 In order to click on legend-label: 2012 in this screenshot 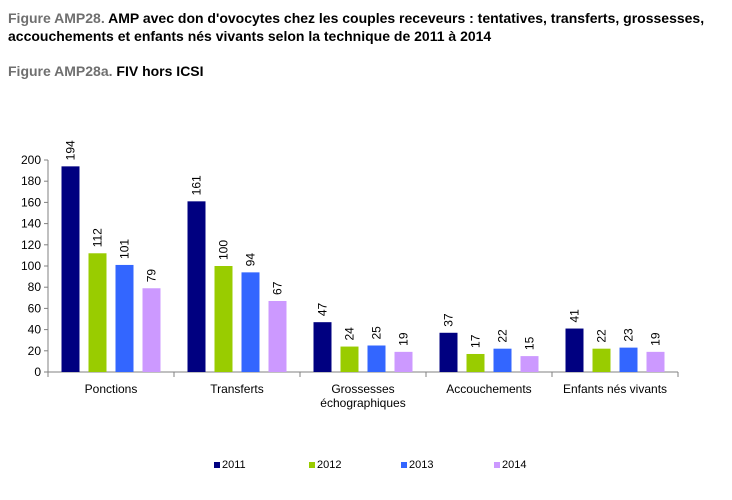, I will do `click(329, 465)`.